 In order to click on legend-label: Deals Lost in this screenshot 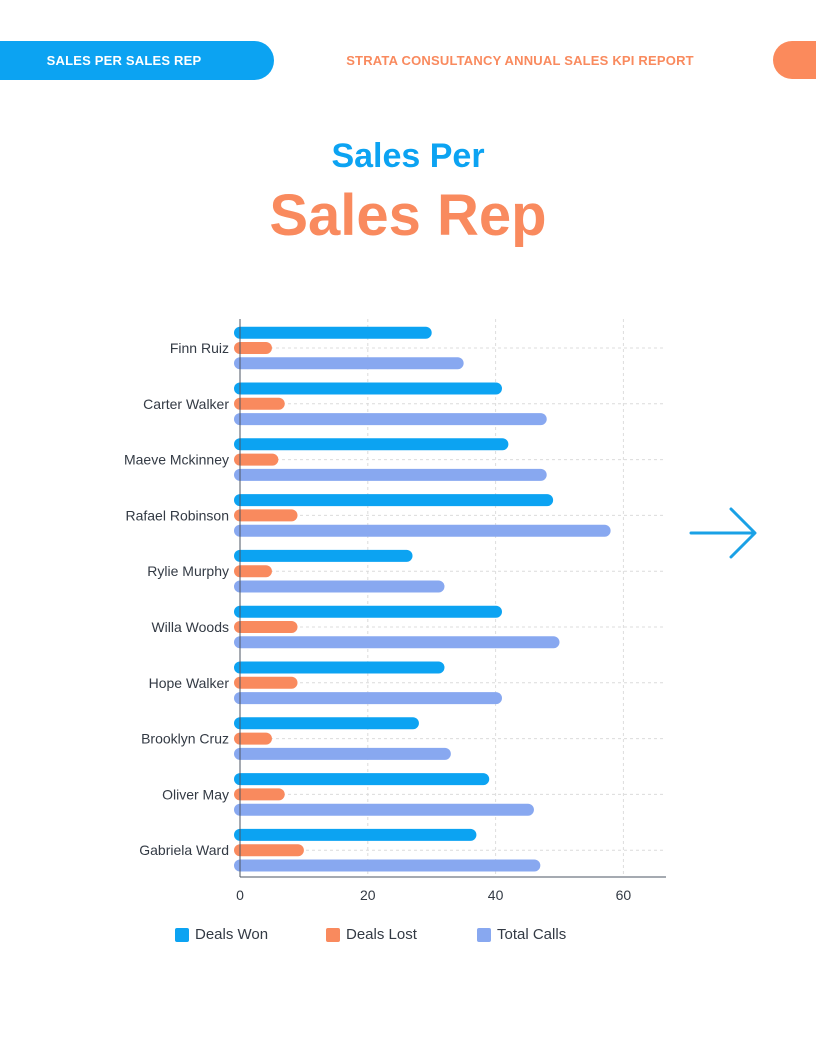, I will do `click(381, 934)`.